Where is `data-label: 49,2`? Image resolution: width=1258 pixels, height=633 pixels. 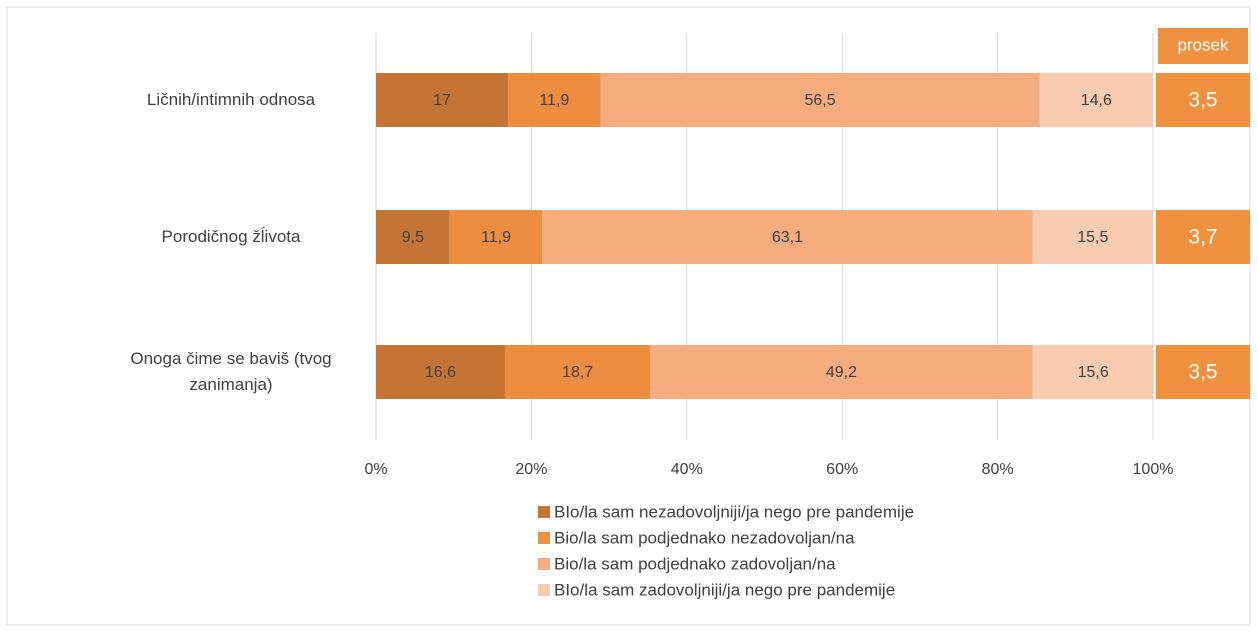 data-label: 49,2 is located at coordinates (841, 372).